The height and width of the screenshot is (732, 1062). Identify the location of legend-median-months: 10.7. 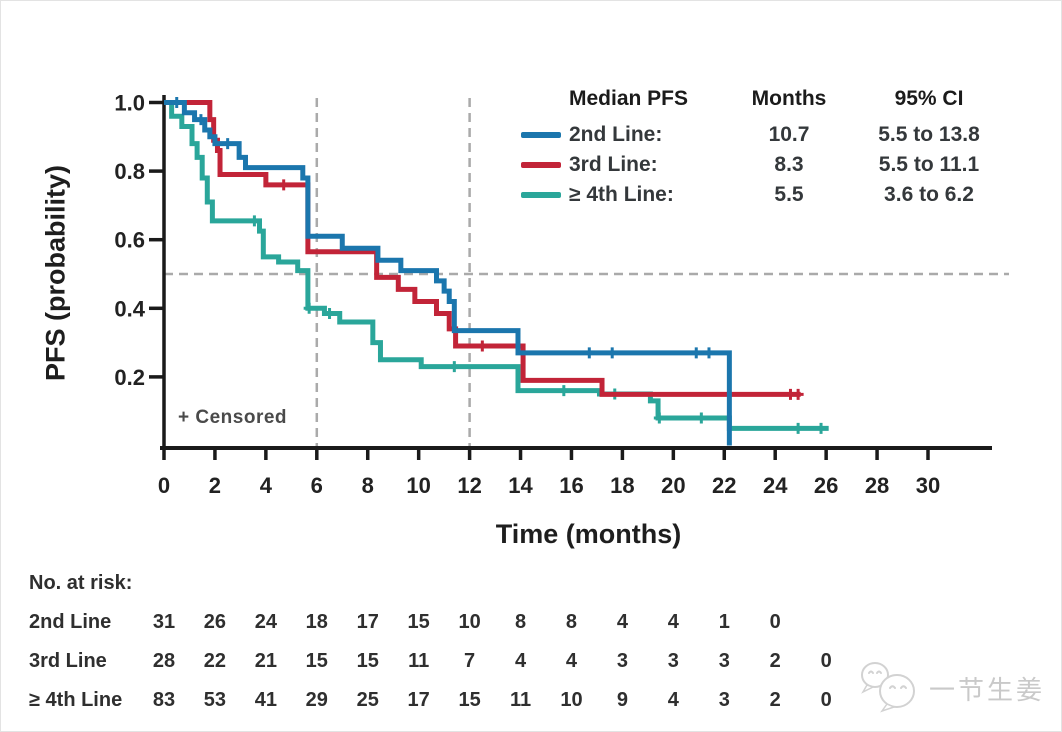
(789, 134).